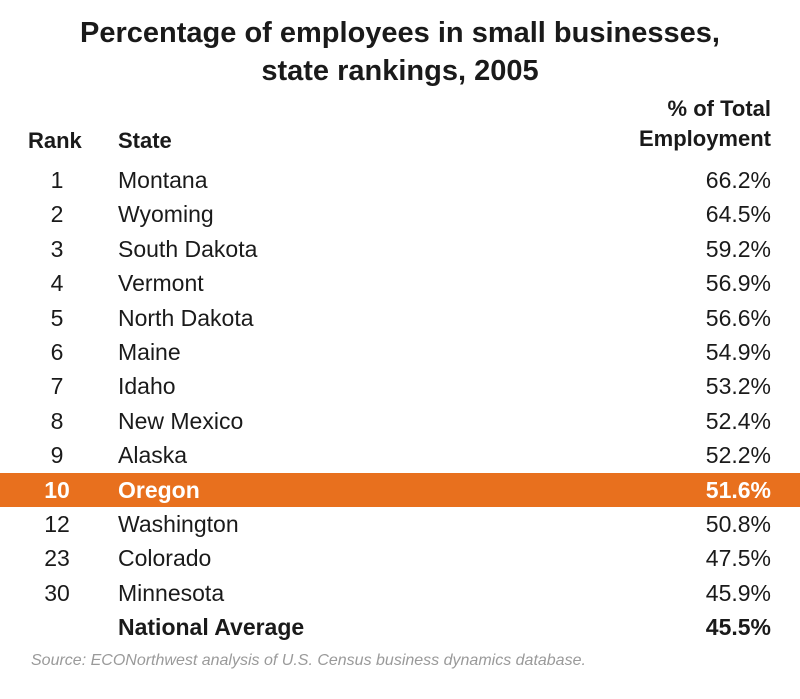 The image size is (800, 699). What do you see at coordinates (738, 627) in the screenshot?
I see `percent-cell: 45.5%` at bounding box center [738, 627].